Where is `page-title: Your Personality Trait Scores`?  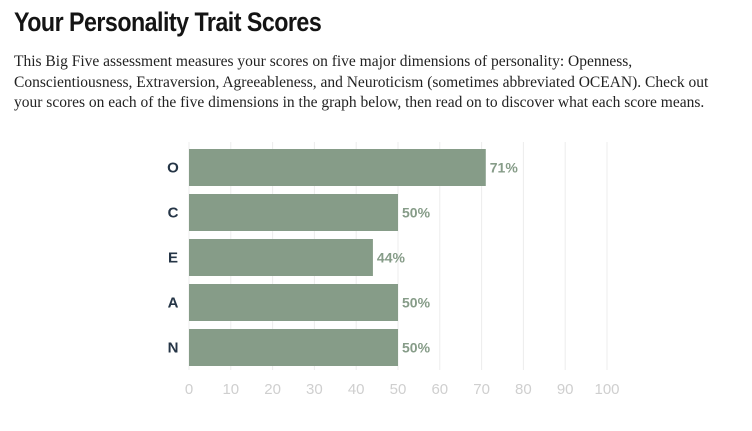 page-title: Your Personality Trait Scores is located at coordinates (168, 22).